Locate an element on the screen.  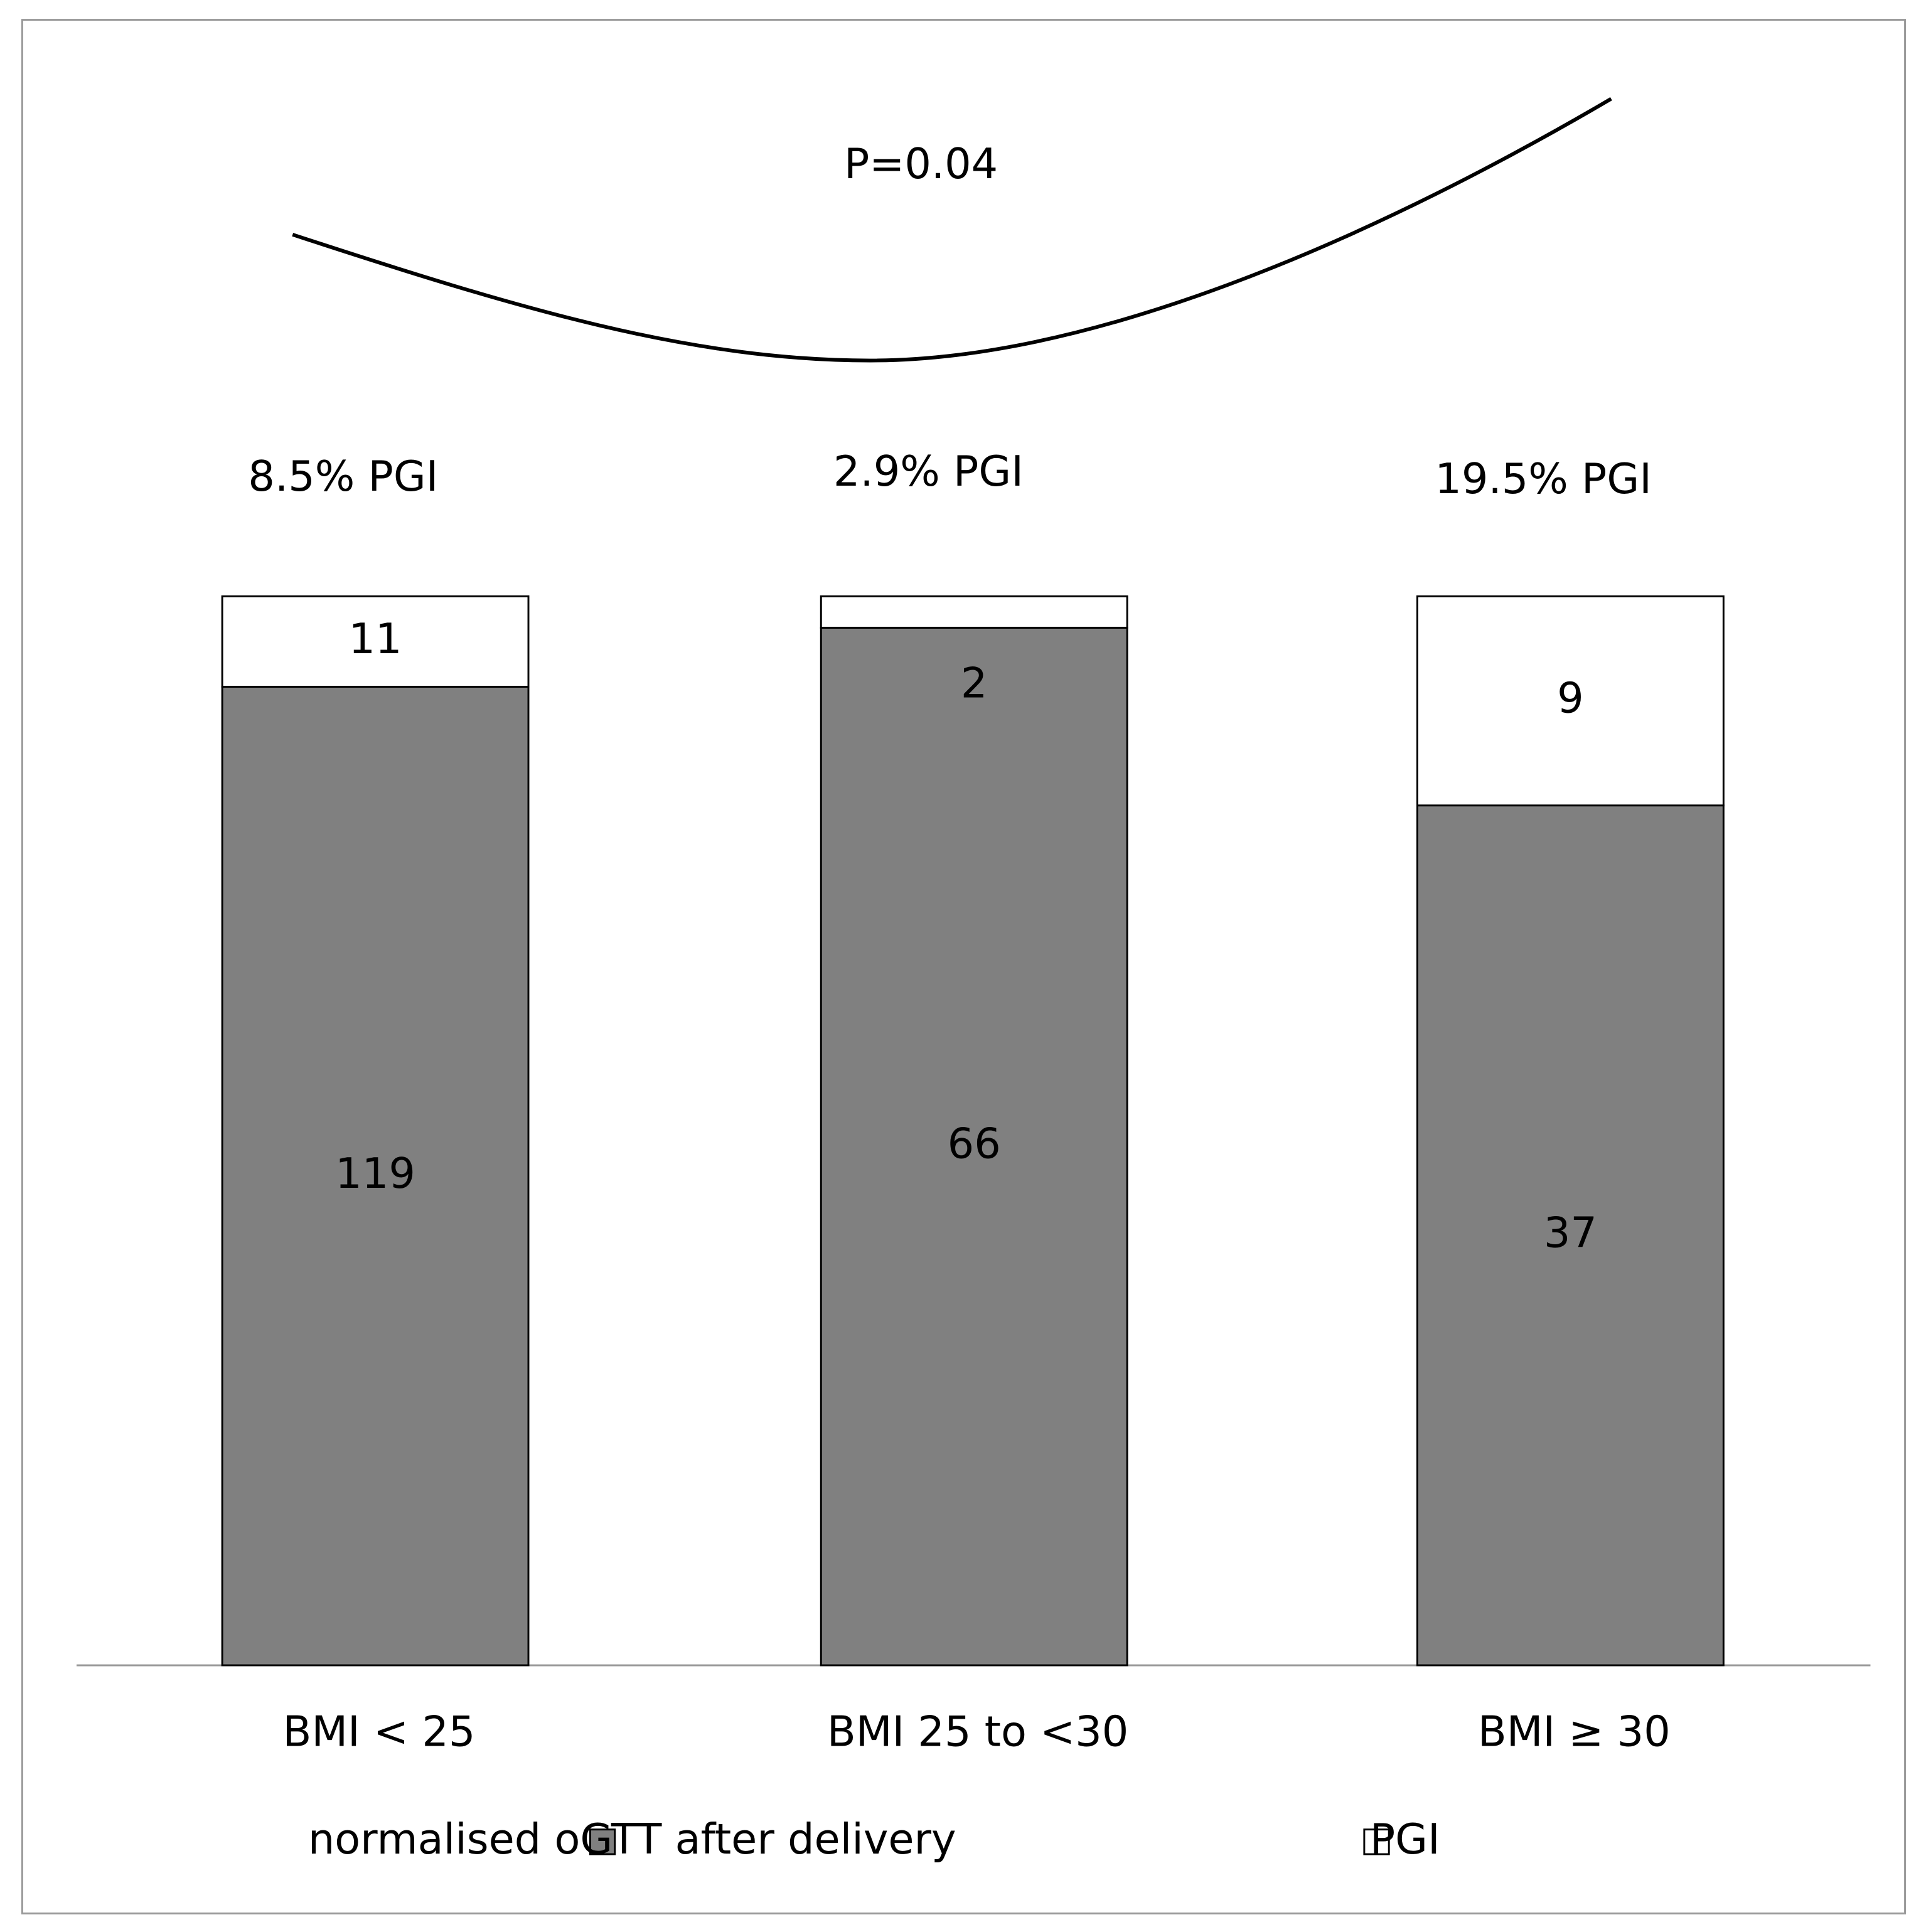
p-value: P=0.04 is located at coordinates (921, 163).